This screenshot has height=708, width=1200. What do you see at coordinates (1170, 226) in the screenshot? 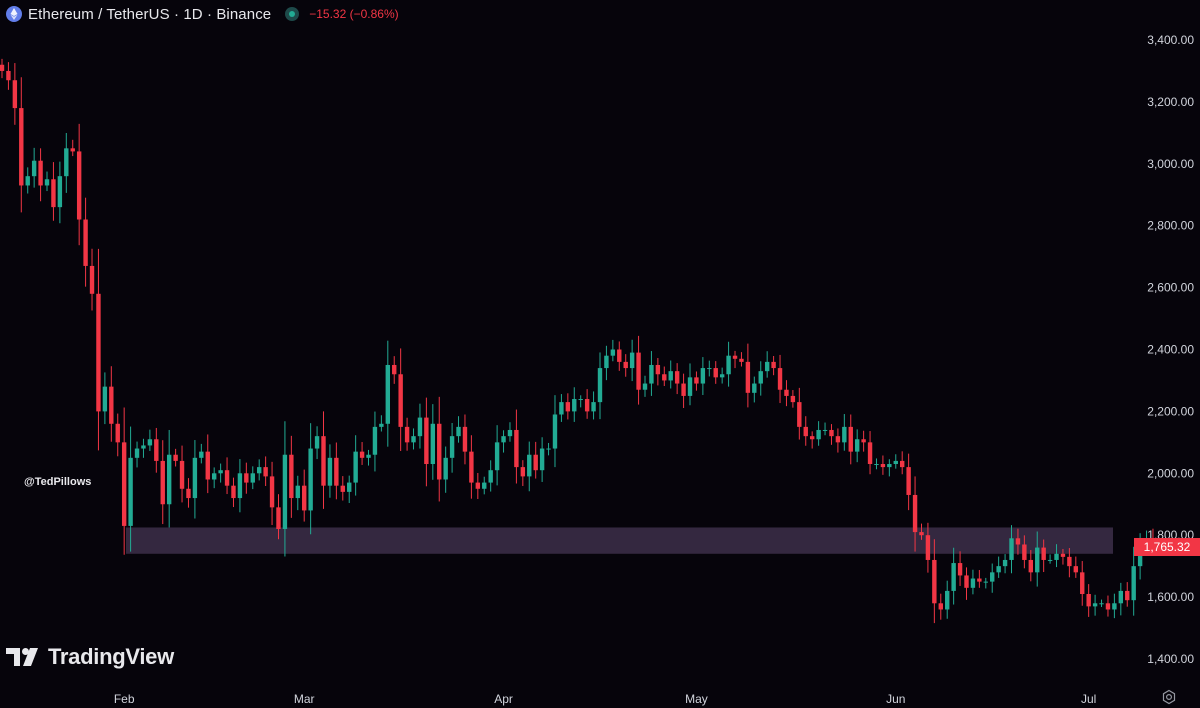
I see `y-tick-label: 2,800.00` at bounding box center [1170, 226].